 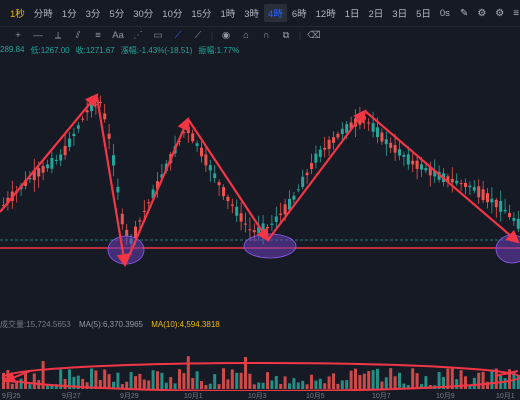 I want to click on trash-icon: ⌫, so click(x=314, y=35).